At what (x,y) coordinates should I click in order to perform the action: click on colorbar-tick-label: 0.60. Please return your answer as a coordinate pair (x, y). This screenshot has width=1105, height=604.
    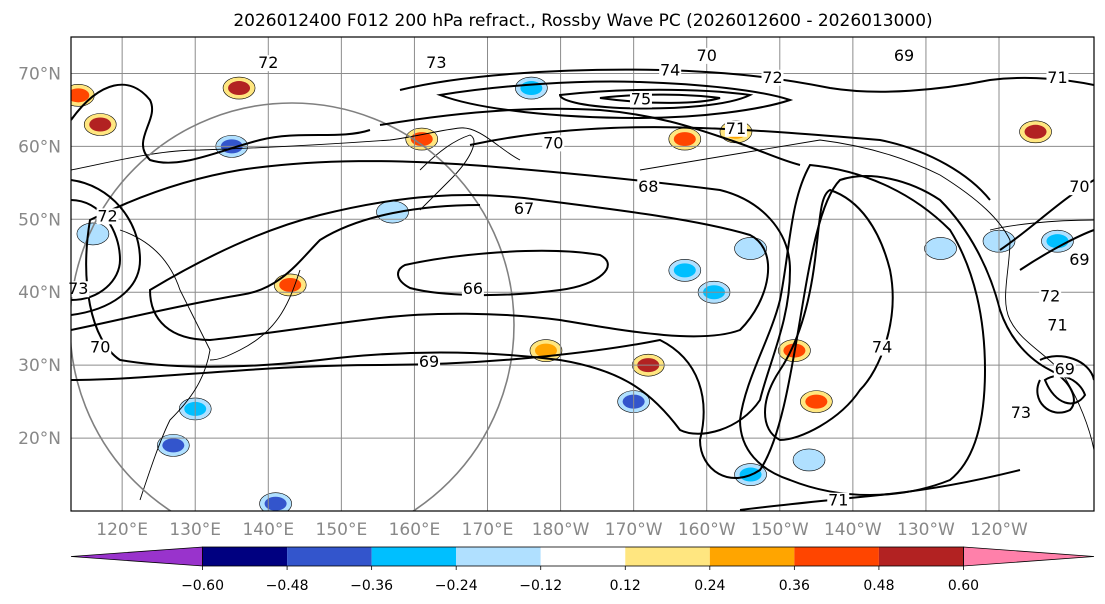
    Looking at the image, I should click on (963, 586).